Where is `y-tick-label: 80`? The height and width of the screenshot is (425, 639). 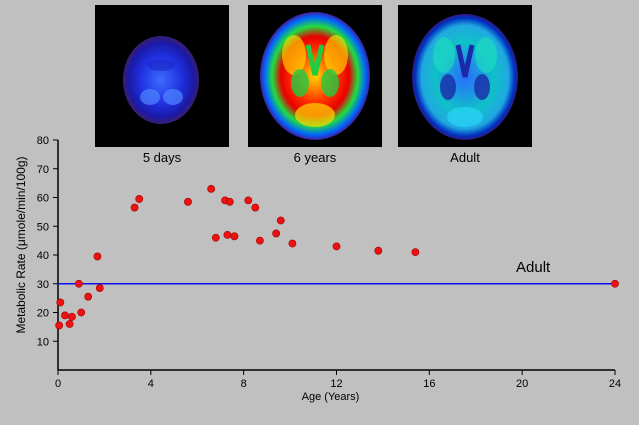
y-tick-label: 80 is located at coordinates (43, 141).